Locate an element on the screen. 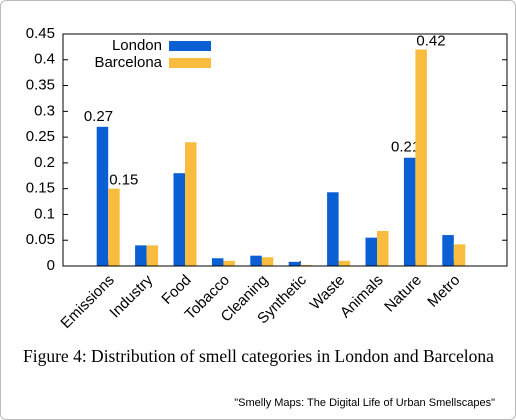 The height and width of the screenshot is (420, 516). data-label: 0.21 is located at coordinates (405, 147).